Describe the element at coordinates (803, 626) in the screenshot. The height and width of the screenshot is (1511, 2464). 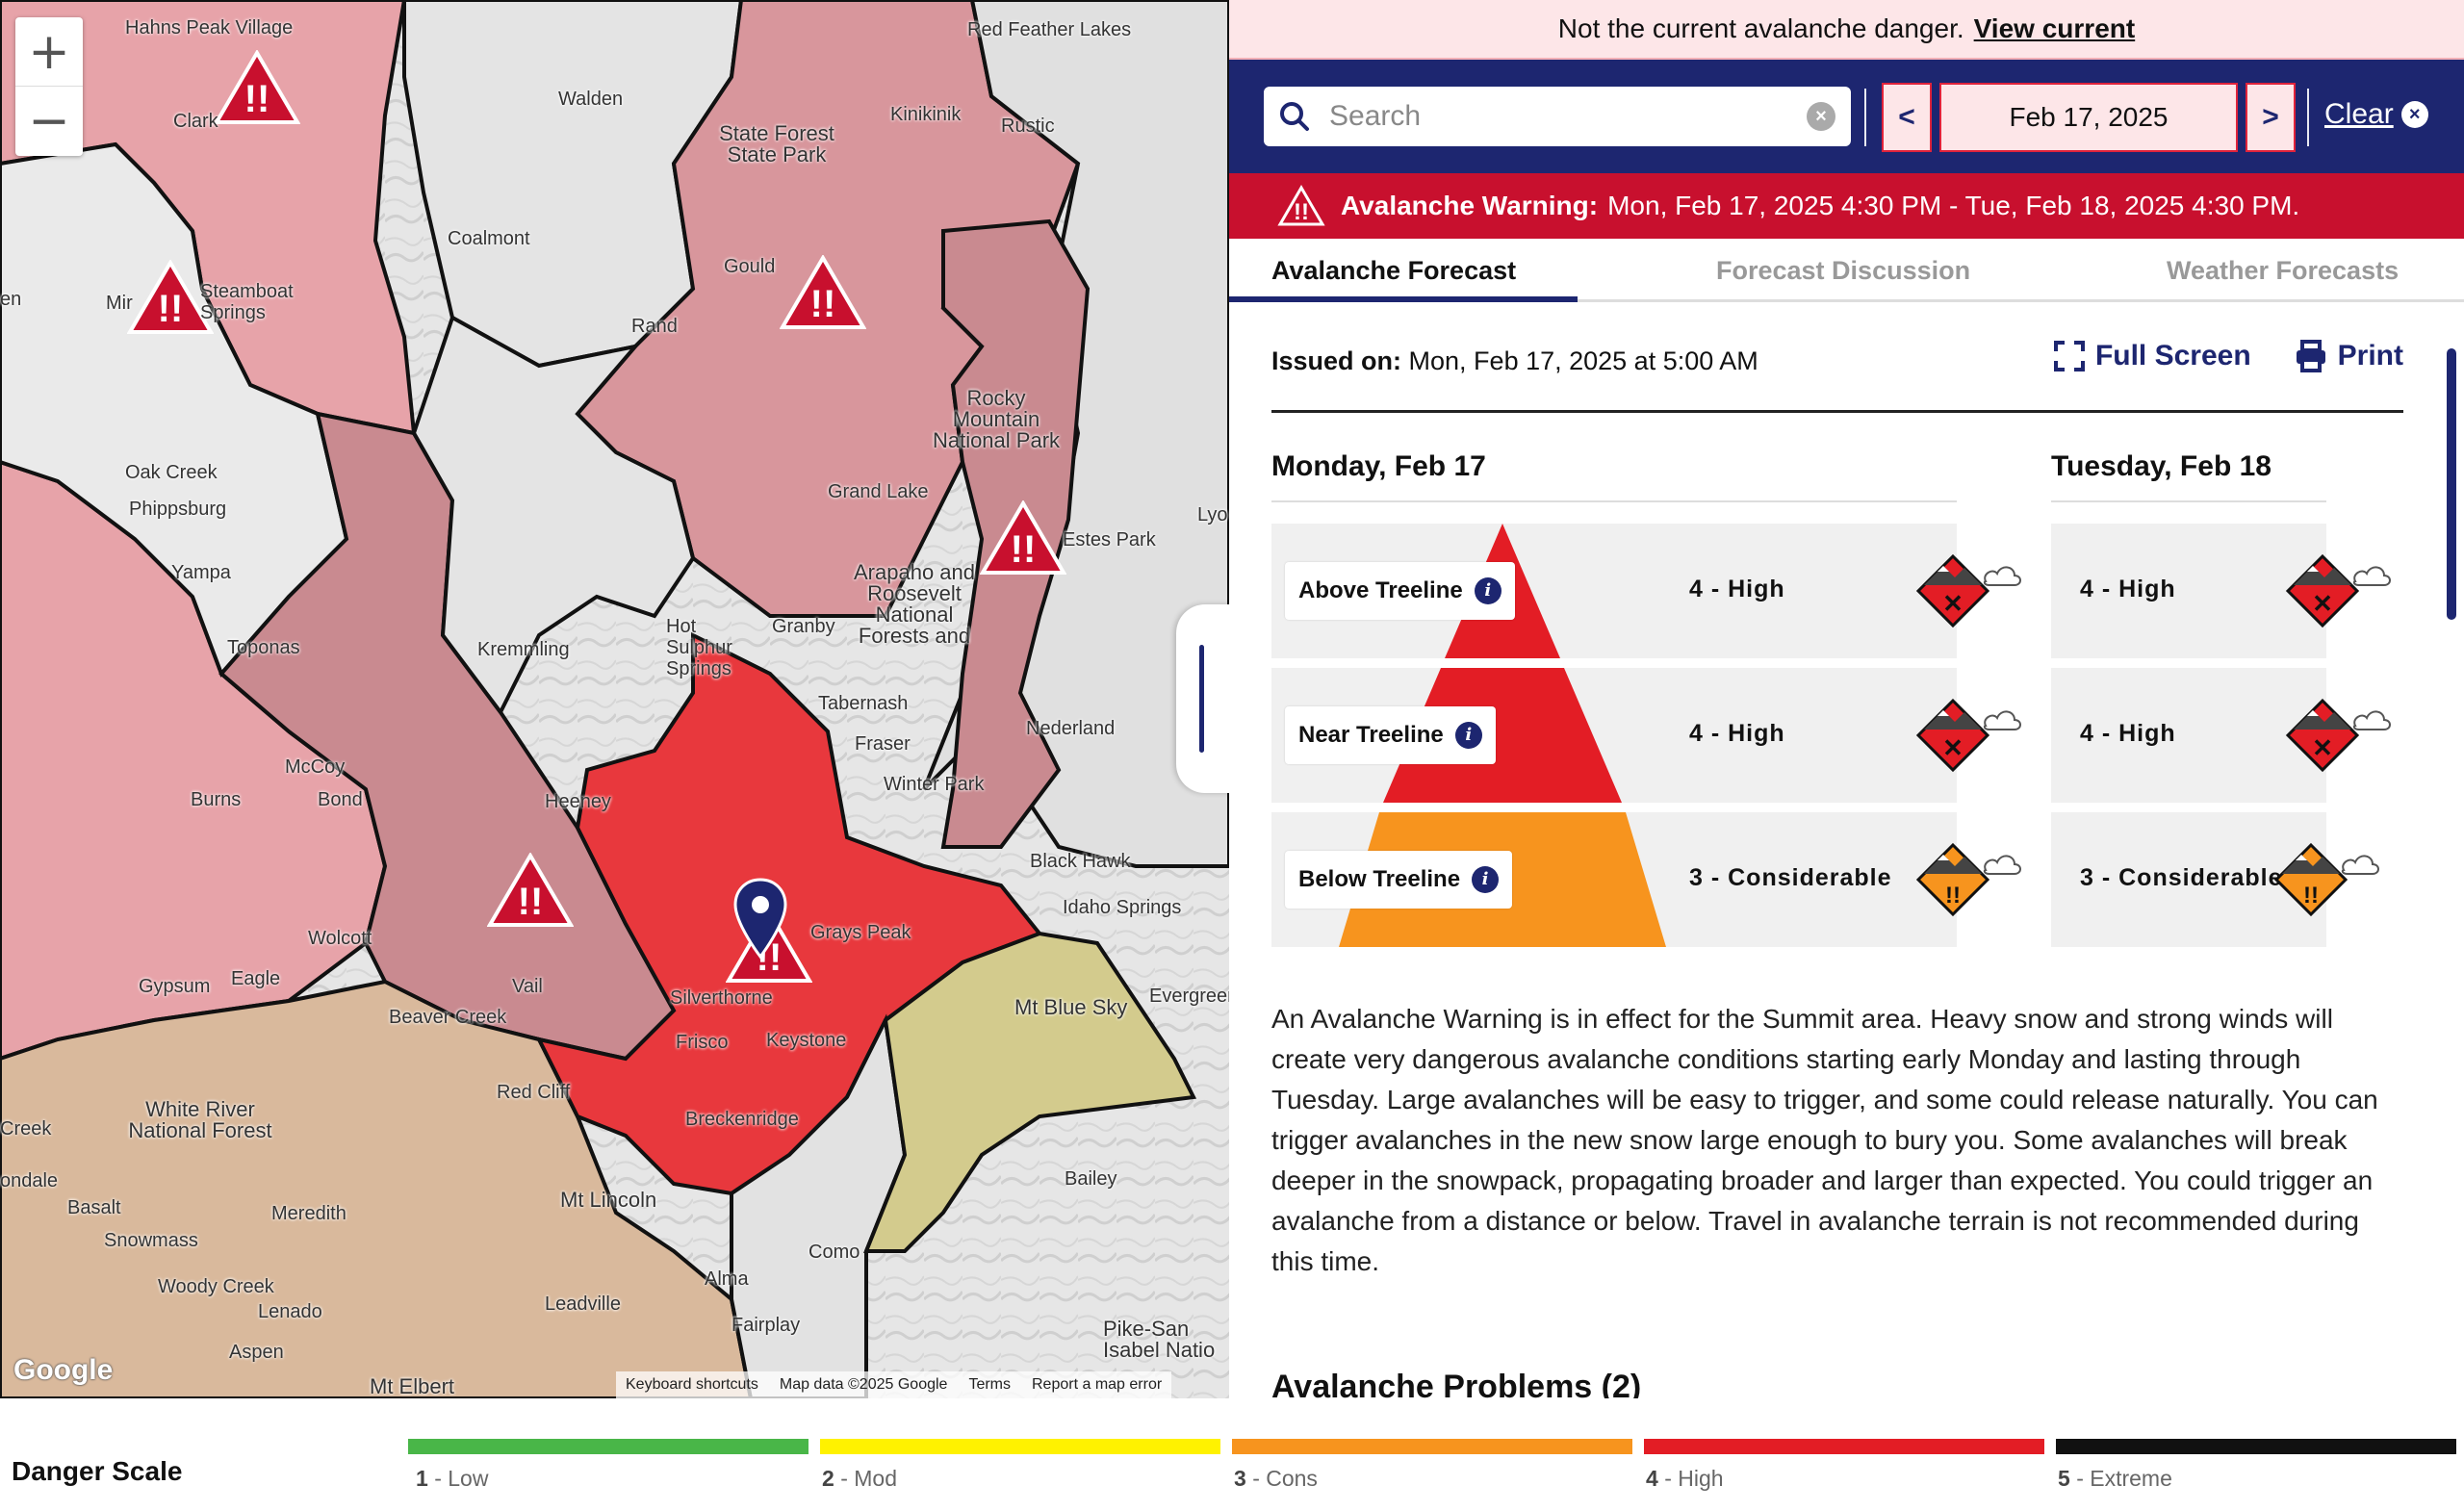
I see `map-label: Granby` at that location.